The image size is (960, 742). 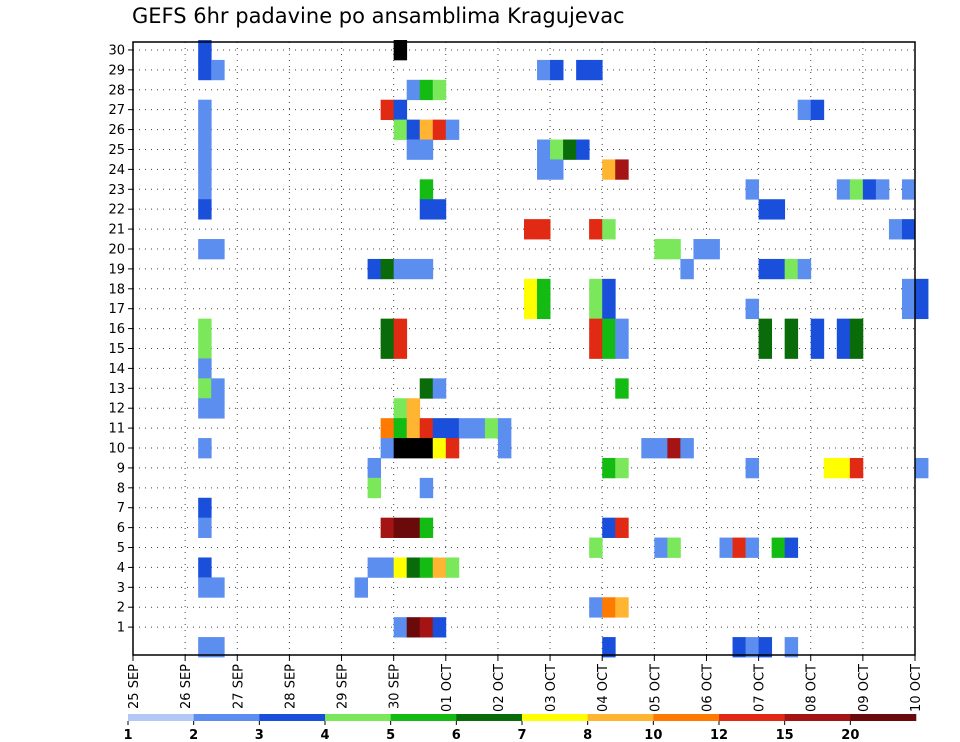 I want to click on colorbar-label: 3, so click(x=259, y=735).